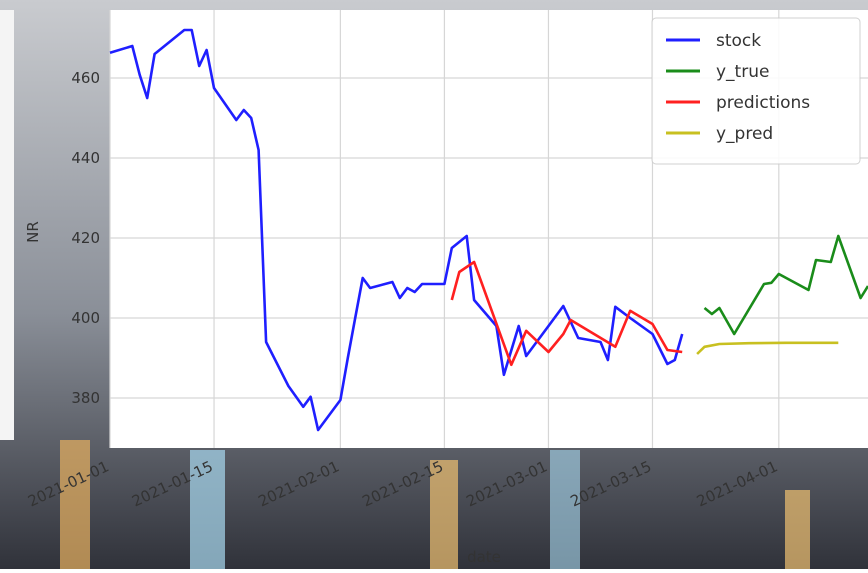  What do you see at coordinates (85, 238) in the screenshot?
I see `y-tick-label: 420` at bounding box center [85, 238].